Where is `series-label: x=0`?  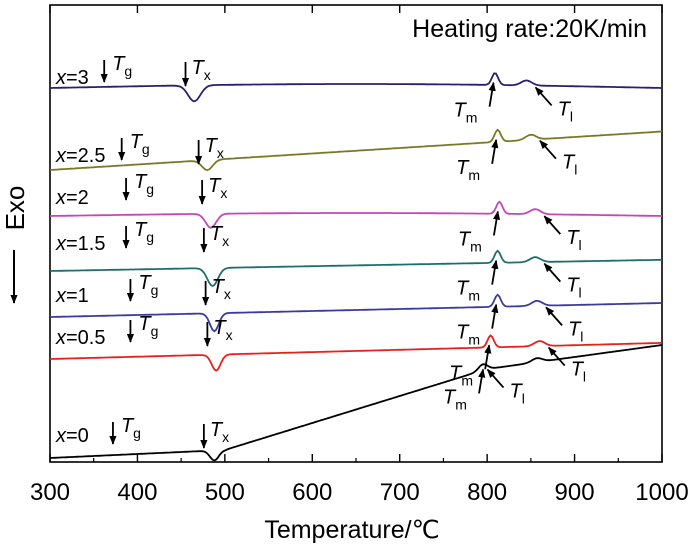 series-label: x=0 is located at coordinates (72, 436).